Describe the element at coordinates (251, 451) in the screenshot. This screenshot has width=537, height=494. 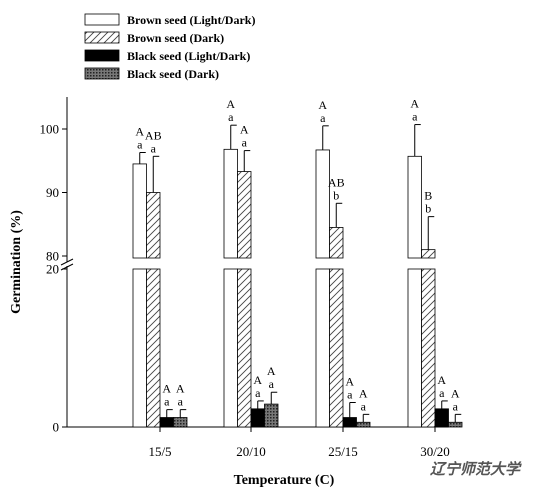
I see `x-tick-label: 20/10` at that location.